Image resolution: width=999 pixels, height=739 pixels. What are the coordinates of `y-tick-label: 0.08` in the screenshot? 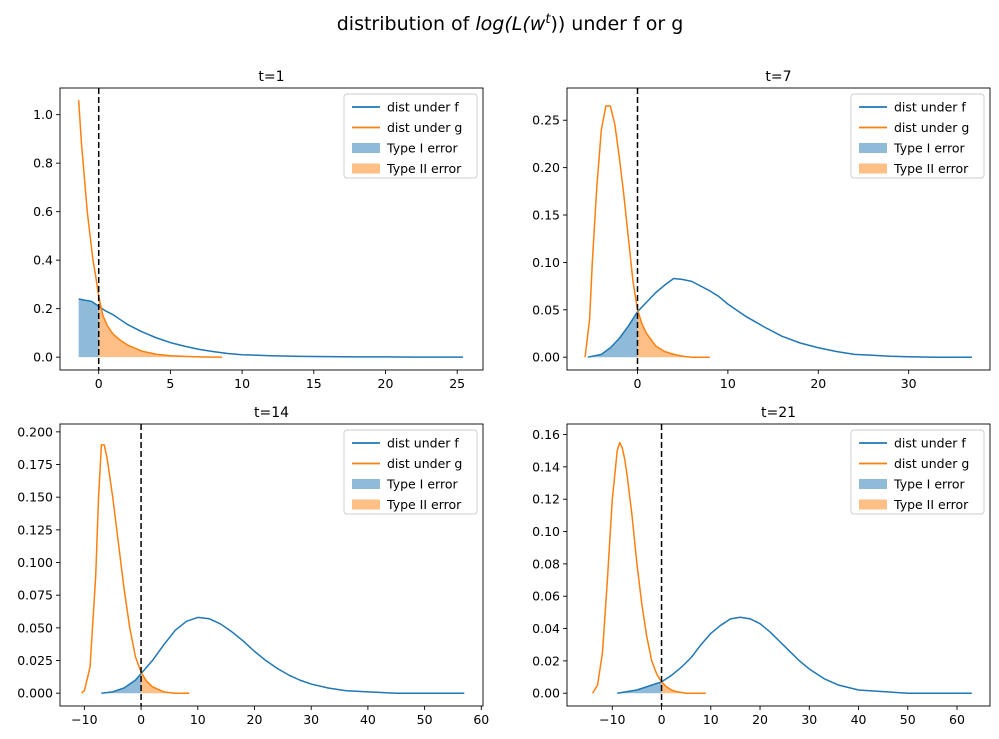 It's located at (546, 563).